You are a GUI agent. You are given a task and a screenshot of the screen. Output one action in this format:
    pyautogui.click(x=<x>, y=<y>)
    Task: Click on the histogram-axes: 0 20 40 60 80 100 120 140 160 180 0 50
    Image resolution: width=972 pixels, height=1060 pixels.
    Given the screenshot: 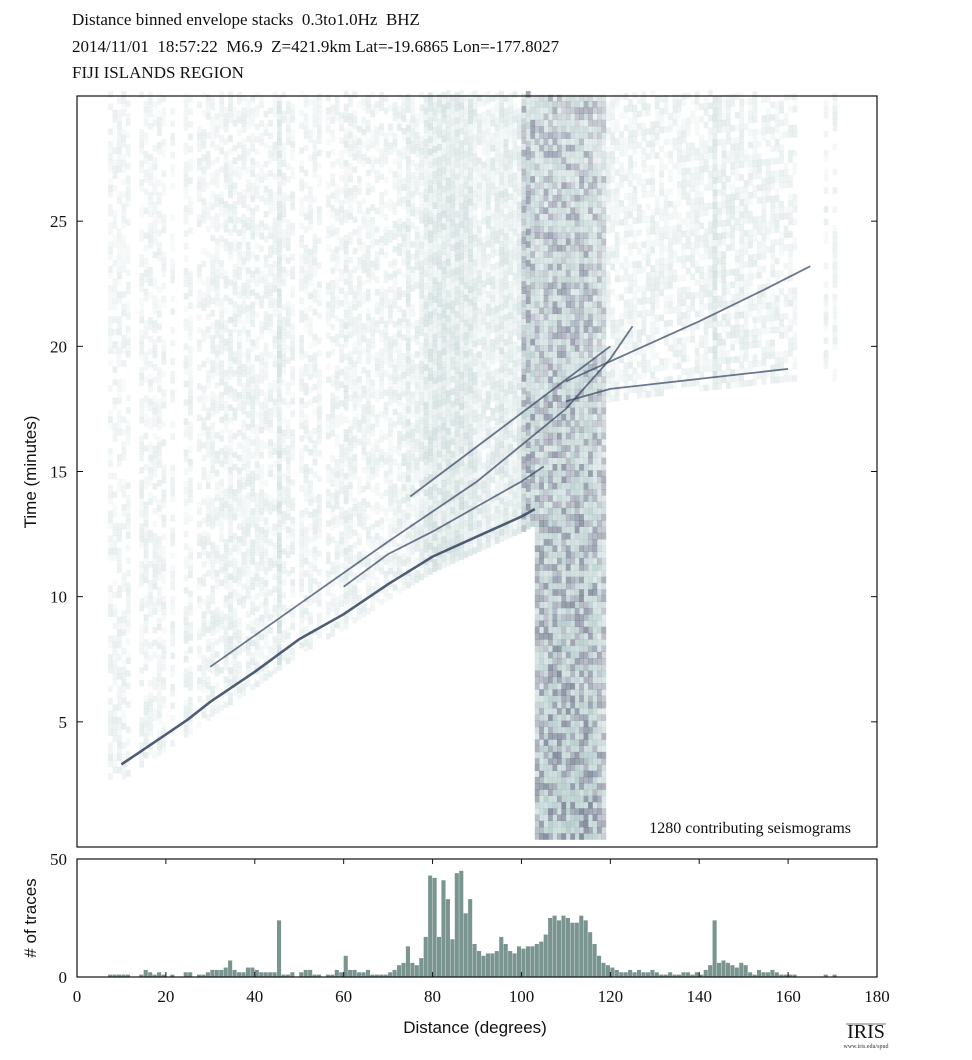 What is the action you would take?
    pyautogui.click(x=470, y=928)
    